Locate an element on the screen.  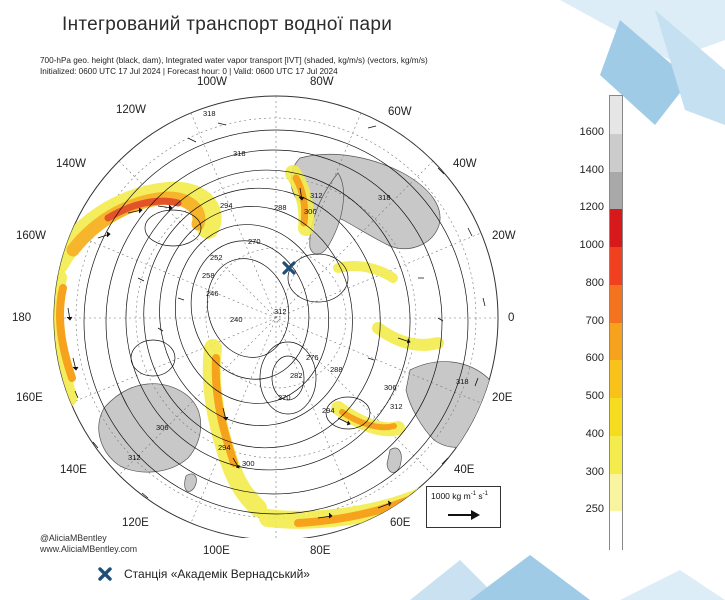
colorbar-tick-label: 1200 is located at coordinates (591, 207).